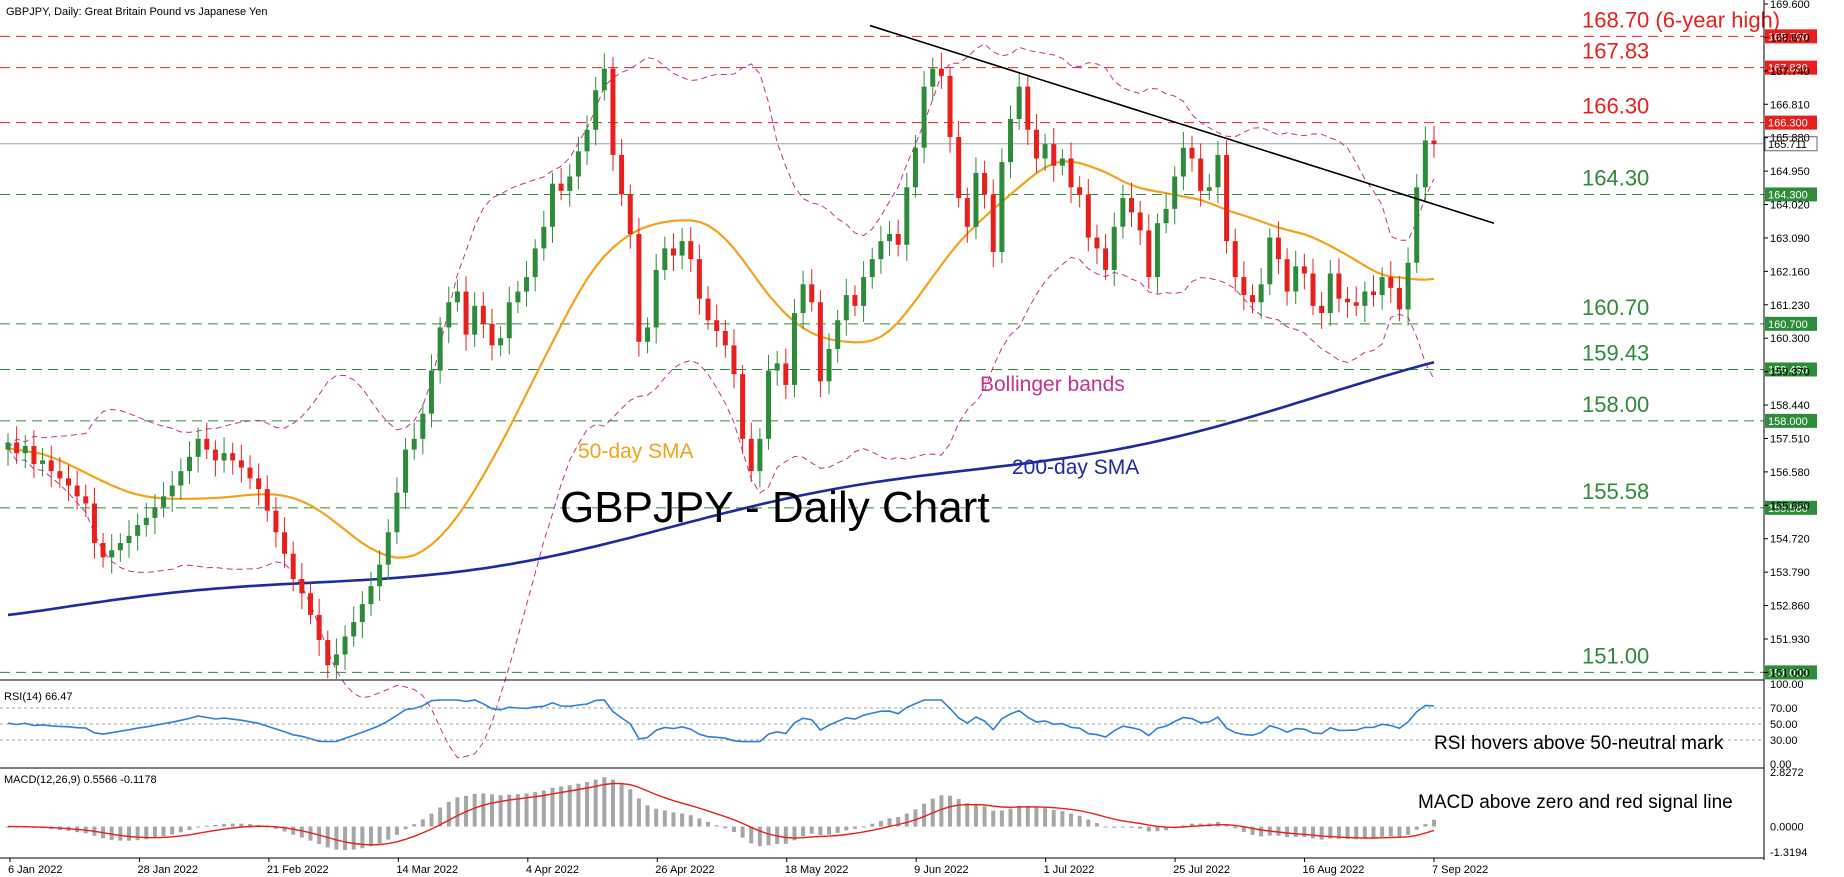 Image resolution: width=1844 pixels, height=877 pixels. What do you see at coordinates (1790, 473) in the screenshot?
I see `price-tick-label: 156.580` at bounding box center [1790, 473].